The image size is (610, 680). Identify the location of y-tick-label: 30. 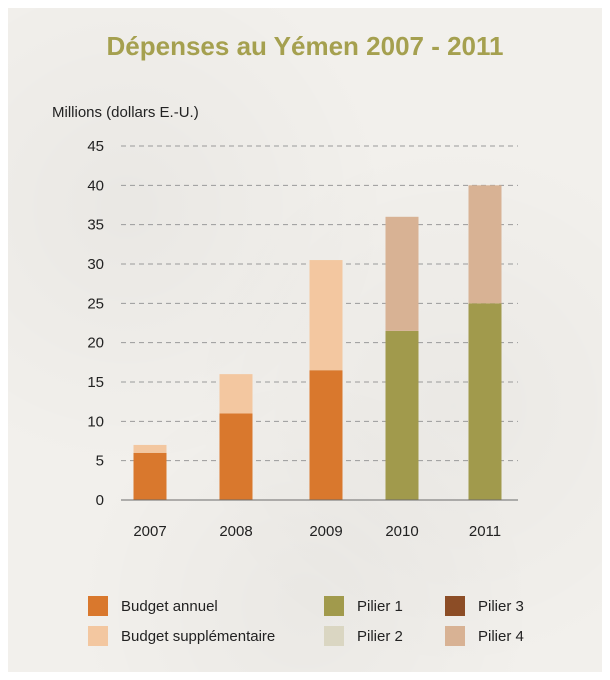
(95, 264).